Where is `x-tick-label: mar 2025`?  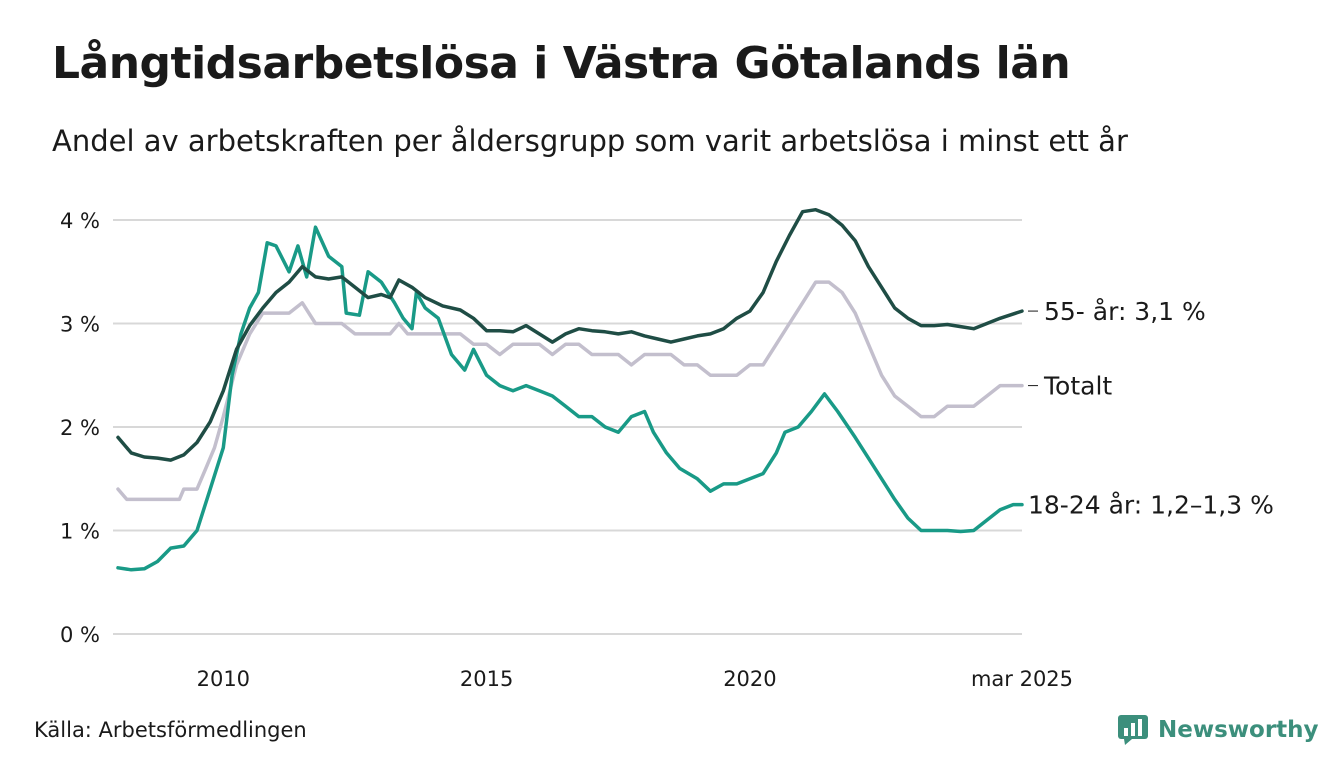 x-tick-label: mar 2025 is located at coordinates (1022, 679).